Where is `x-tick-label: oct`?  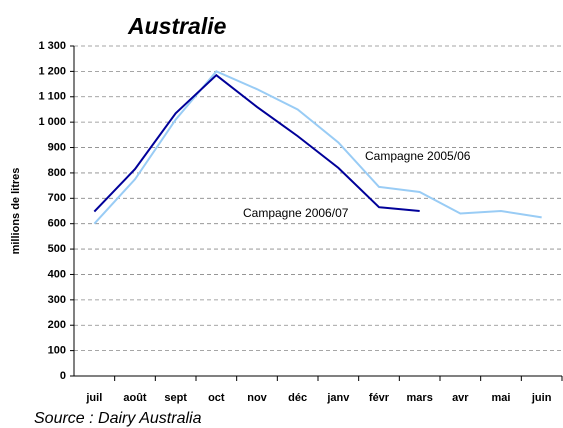
x-tick-label: oct is located at coordinates (216, 398).